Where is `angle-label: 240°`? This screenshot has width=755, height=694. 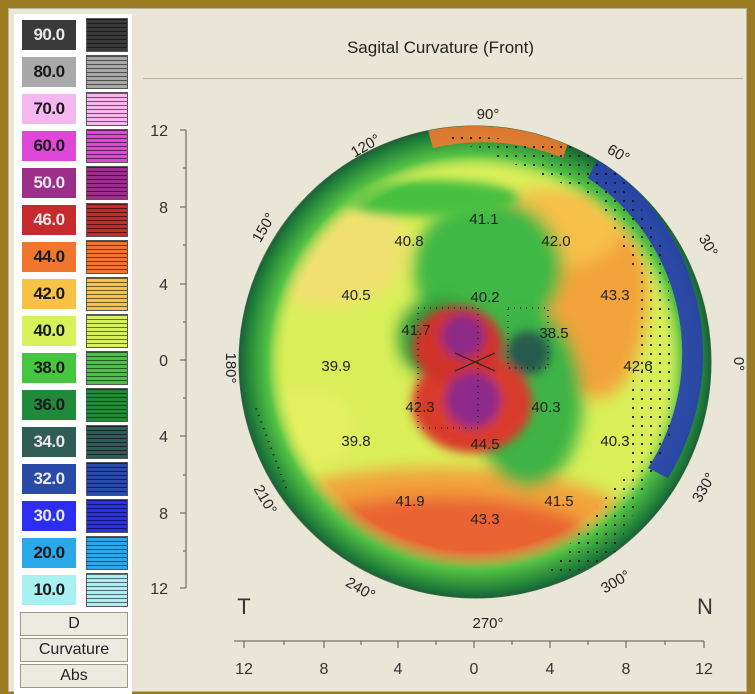
angle-label: 240° is located at coordinates (360, 589).